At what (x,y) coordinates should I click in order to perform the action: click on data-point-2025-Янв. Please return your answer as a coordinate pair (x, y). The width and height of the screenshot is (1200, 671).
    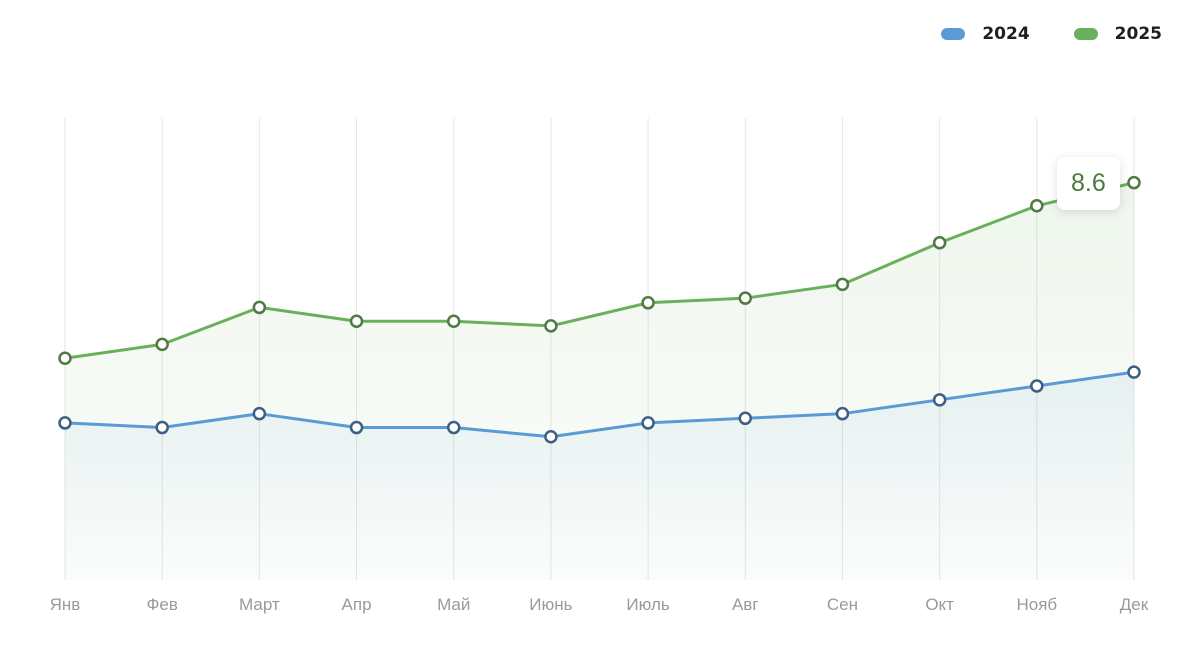
    Looking at the image, I should click on (65, 358).